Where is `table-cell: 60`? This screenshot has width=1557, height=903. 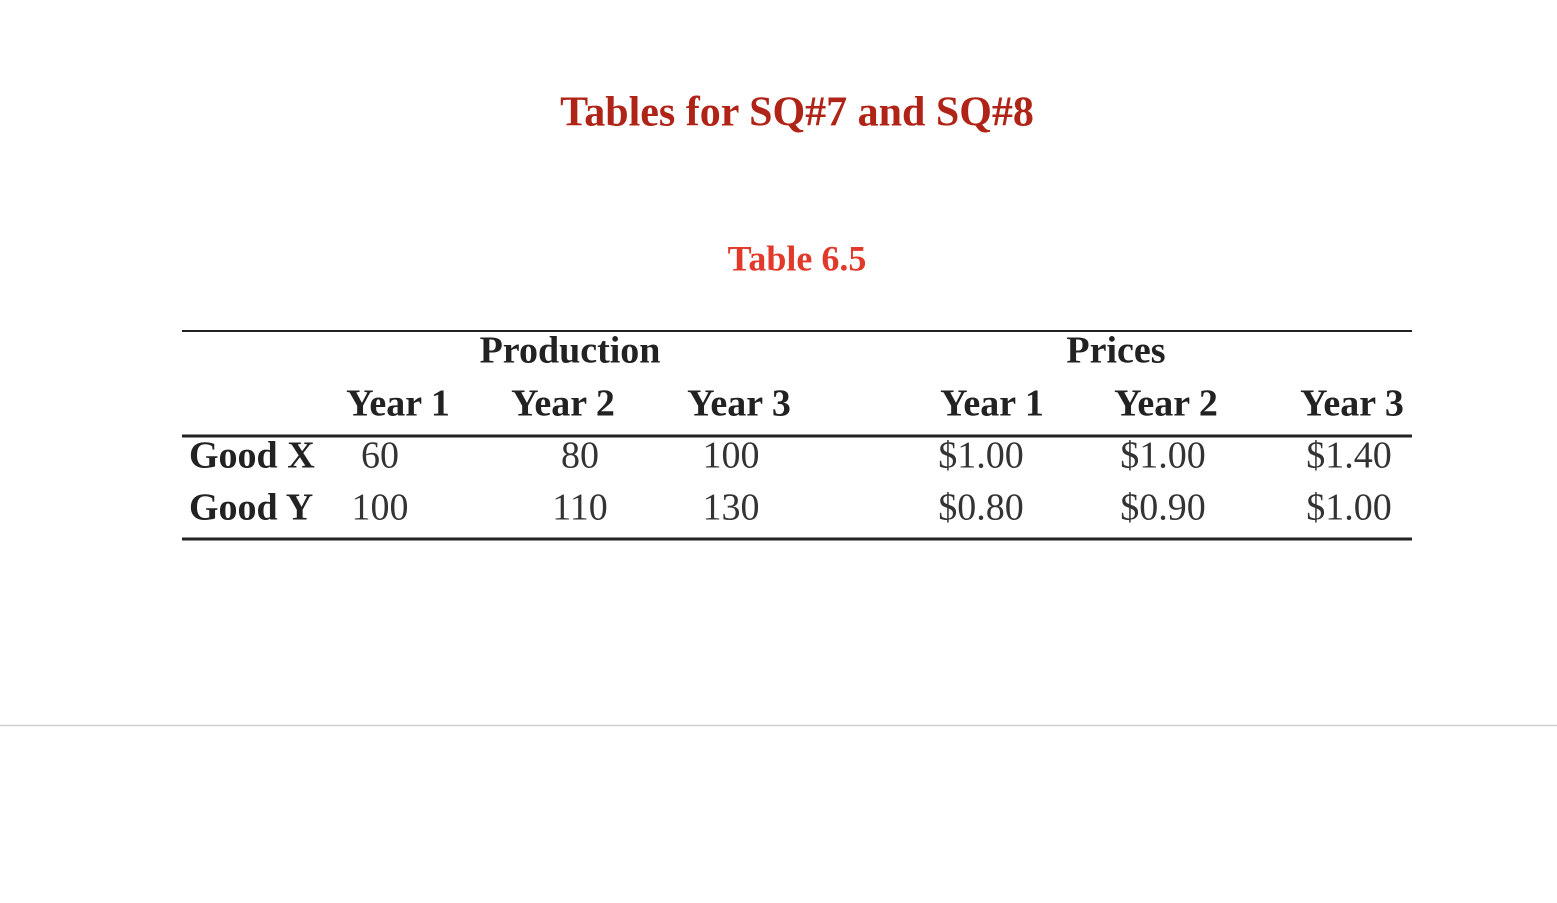 table-cell: 60 is located at coordinates (380, 456).